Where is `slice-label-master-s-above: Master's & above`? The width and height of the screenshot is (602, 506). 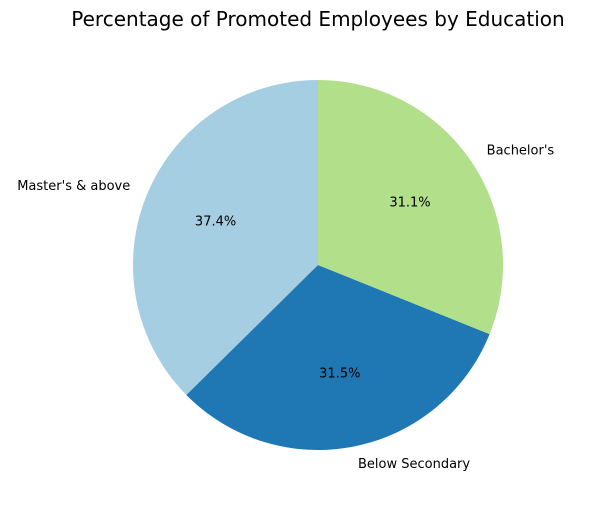 slice-label-master-s-above: Master's & above is located at coordinates (73, 186).